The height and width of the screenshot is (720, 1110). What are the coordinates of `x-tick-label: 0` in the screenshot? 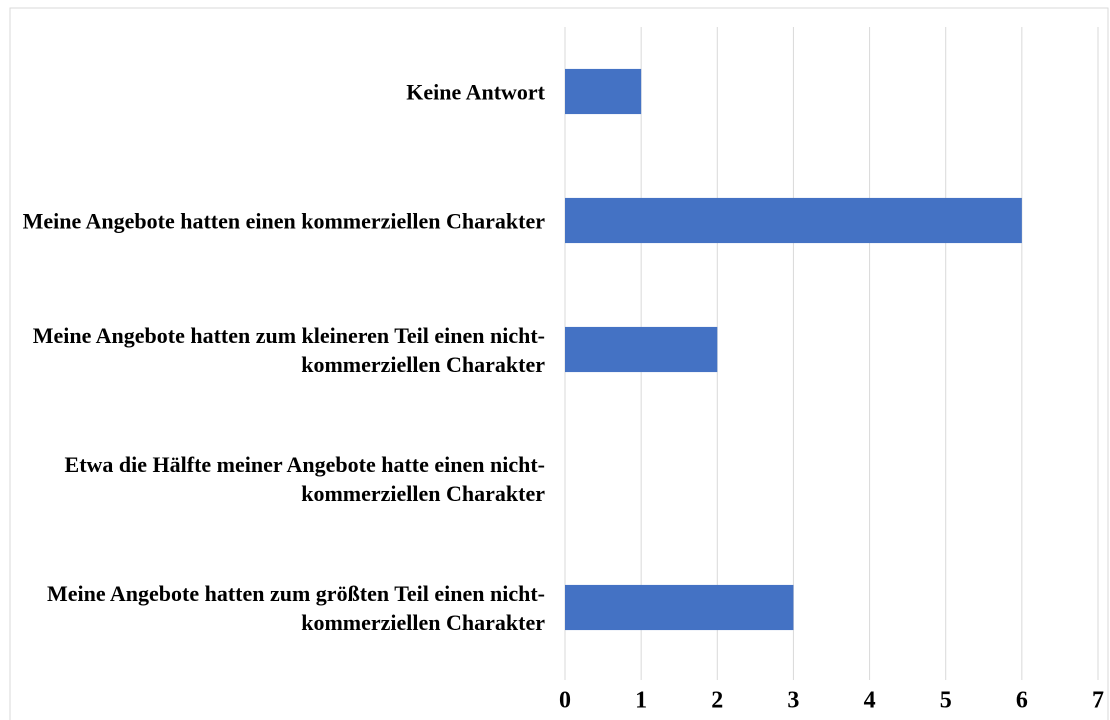 It's located at (565, 701).